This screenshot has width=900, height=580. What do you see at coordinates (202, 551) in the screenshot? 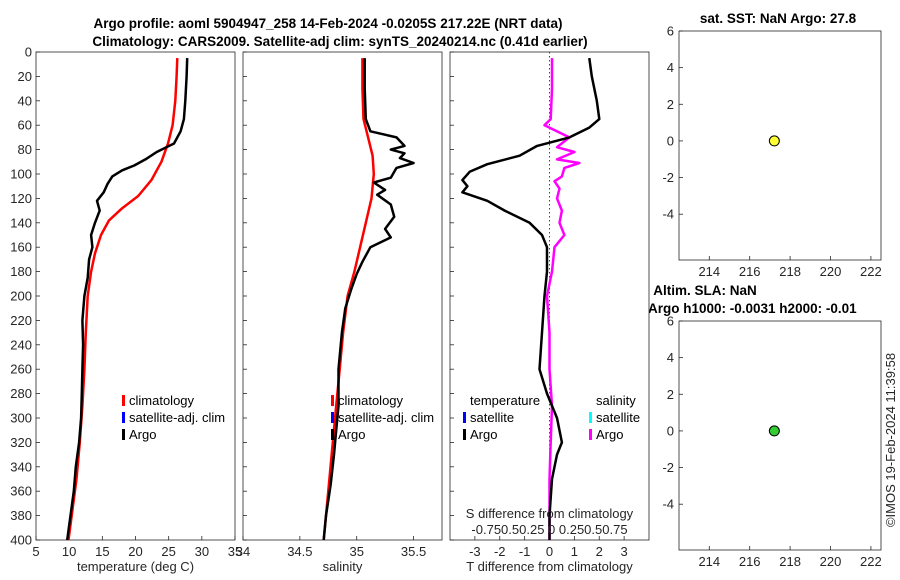
I see `temp-xtick-label: 30` at bounding box center [202, 551].